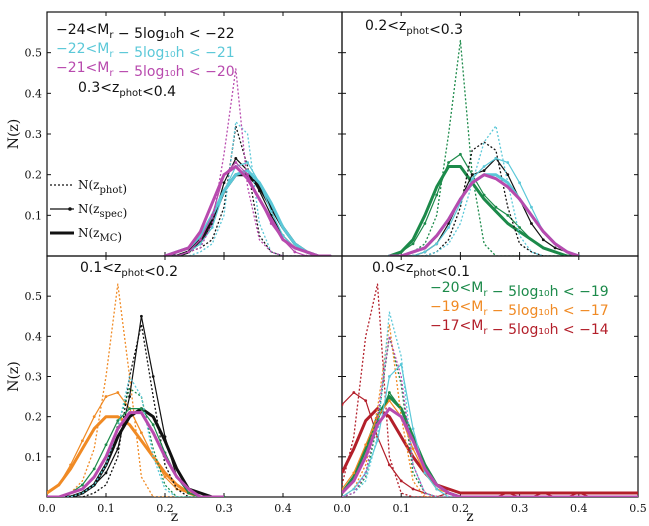  Describe the element at coordinates (145, 32) in the screenshot. I see `legend-entry: −24<Mr − 5log₁₀h < −22` at that location.